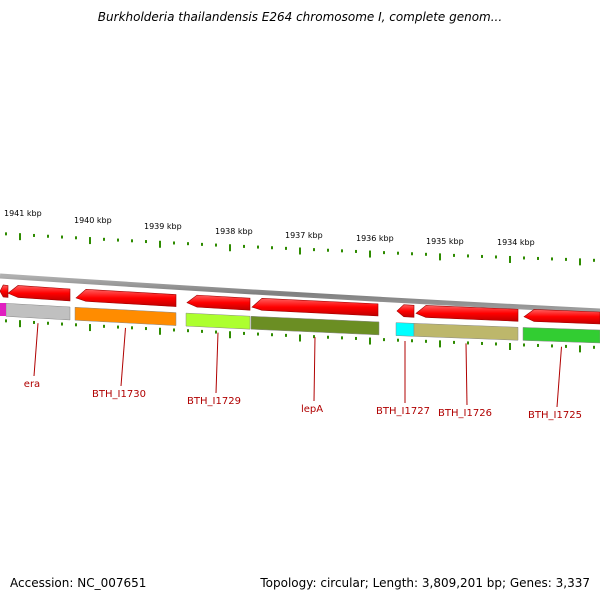 This screenshot has height=600, width=600. I want to click on gene-label: BTH_I1729, so click(214, 401).